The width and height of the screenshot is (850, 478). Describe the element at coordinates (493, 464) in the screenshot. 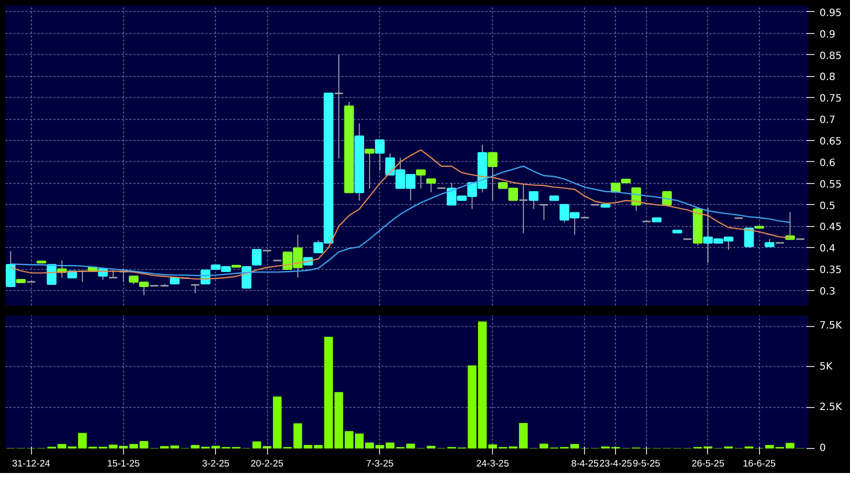

I see `x-tick-label: 24-3-25` at that location.